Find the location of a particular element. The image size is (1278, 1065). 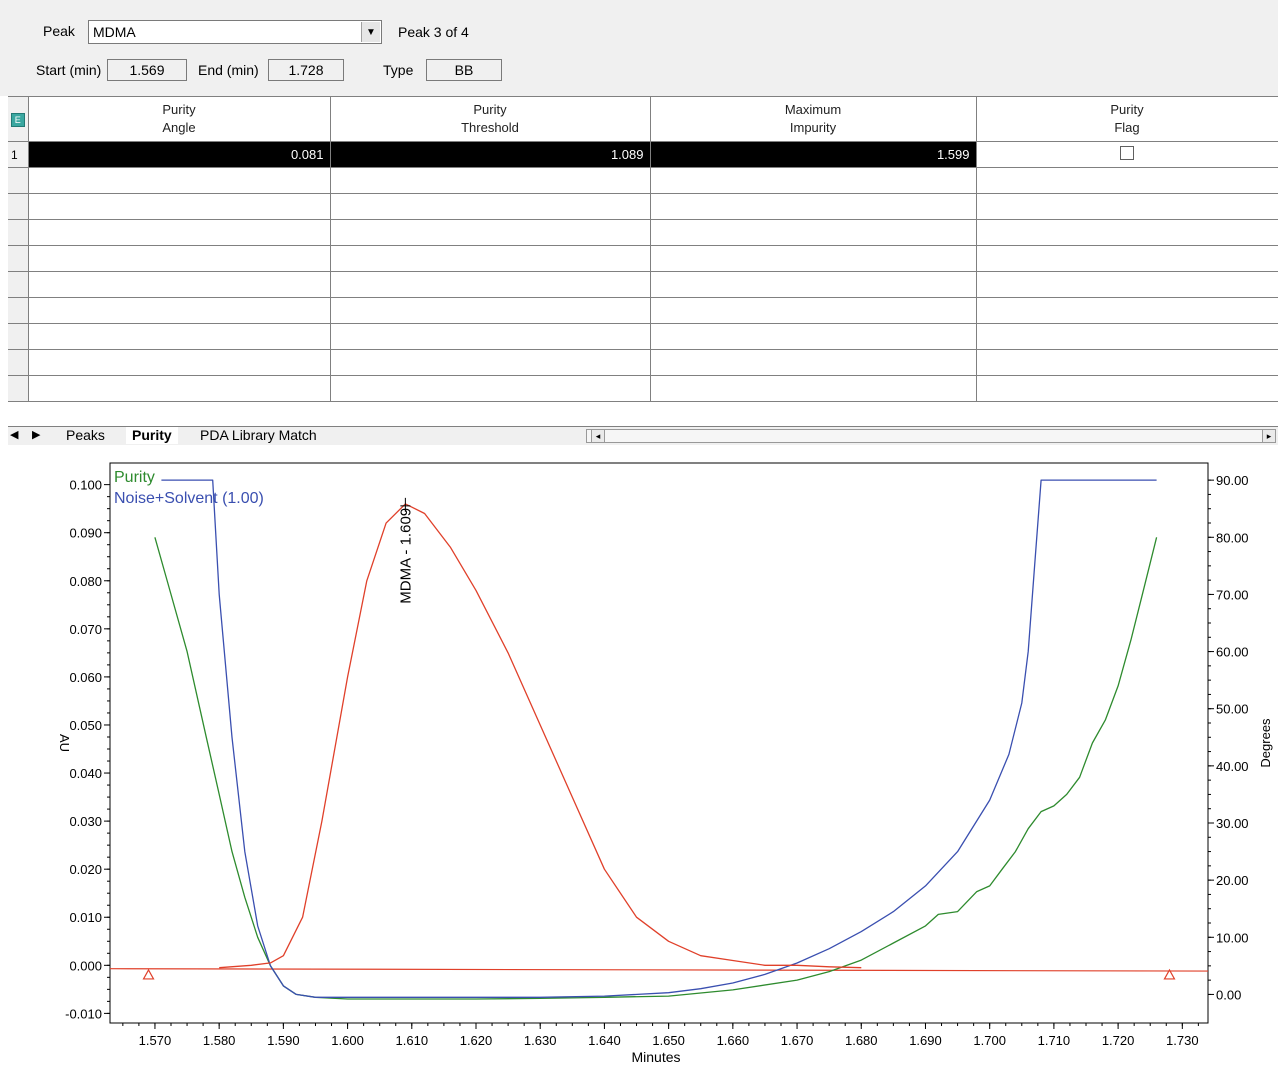

y-left-tick-label: -0.010 is located at coordinates (83, 1013).